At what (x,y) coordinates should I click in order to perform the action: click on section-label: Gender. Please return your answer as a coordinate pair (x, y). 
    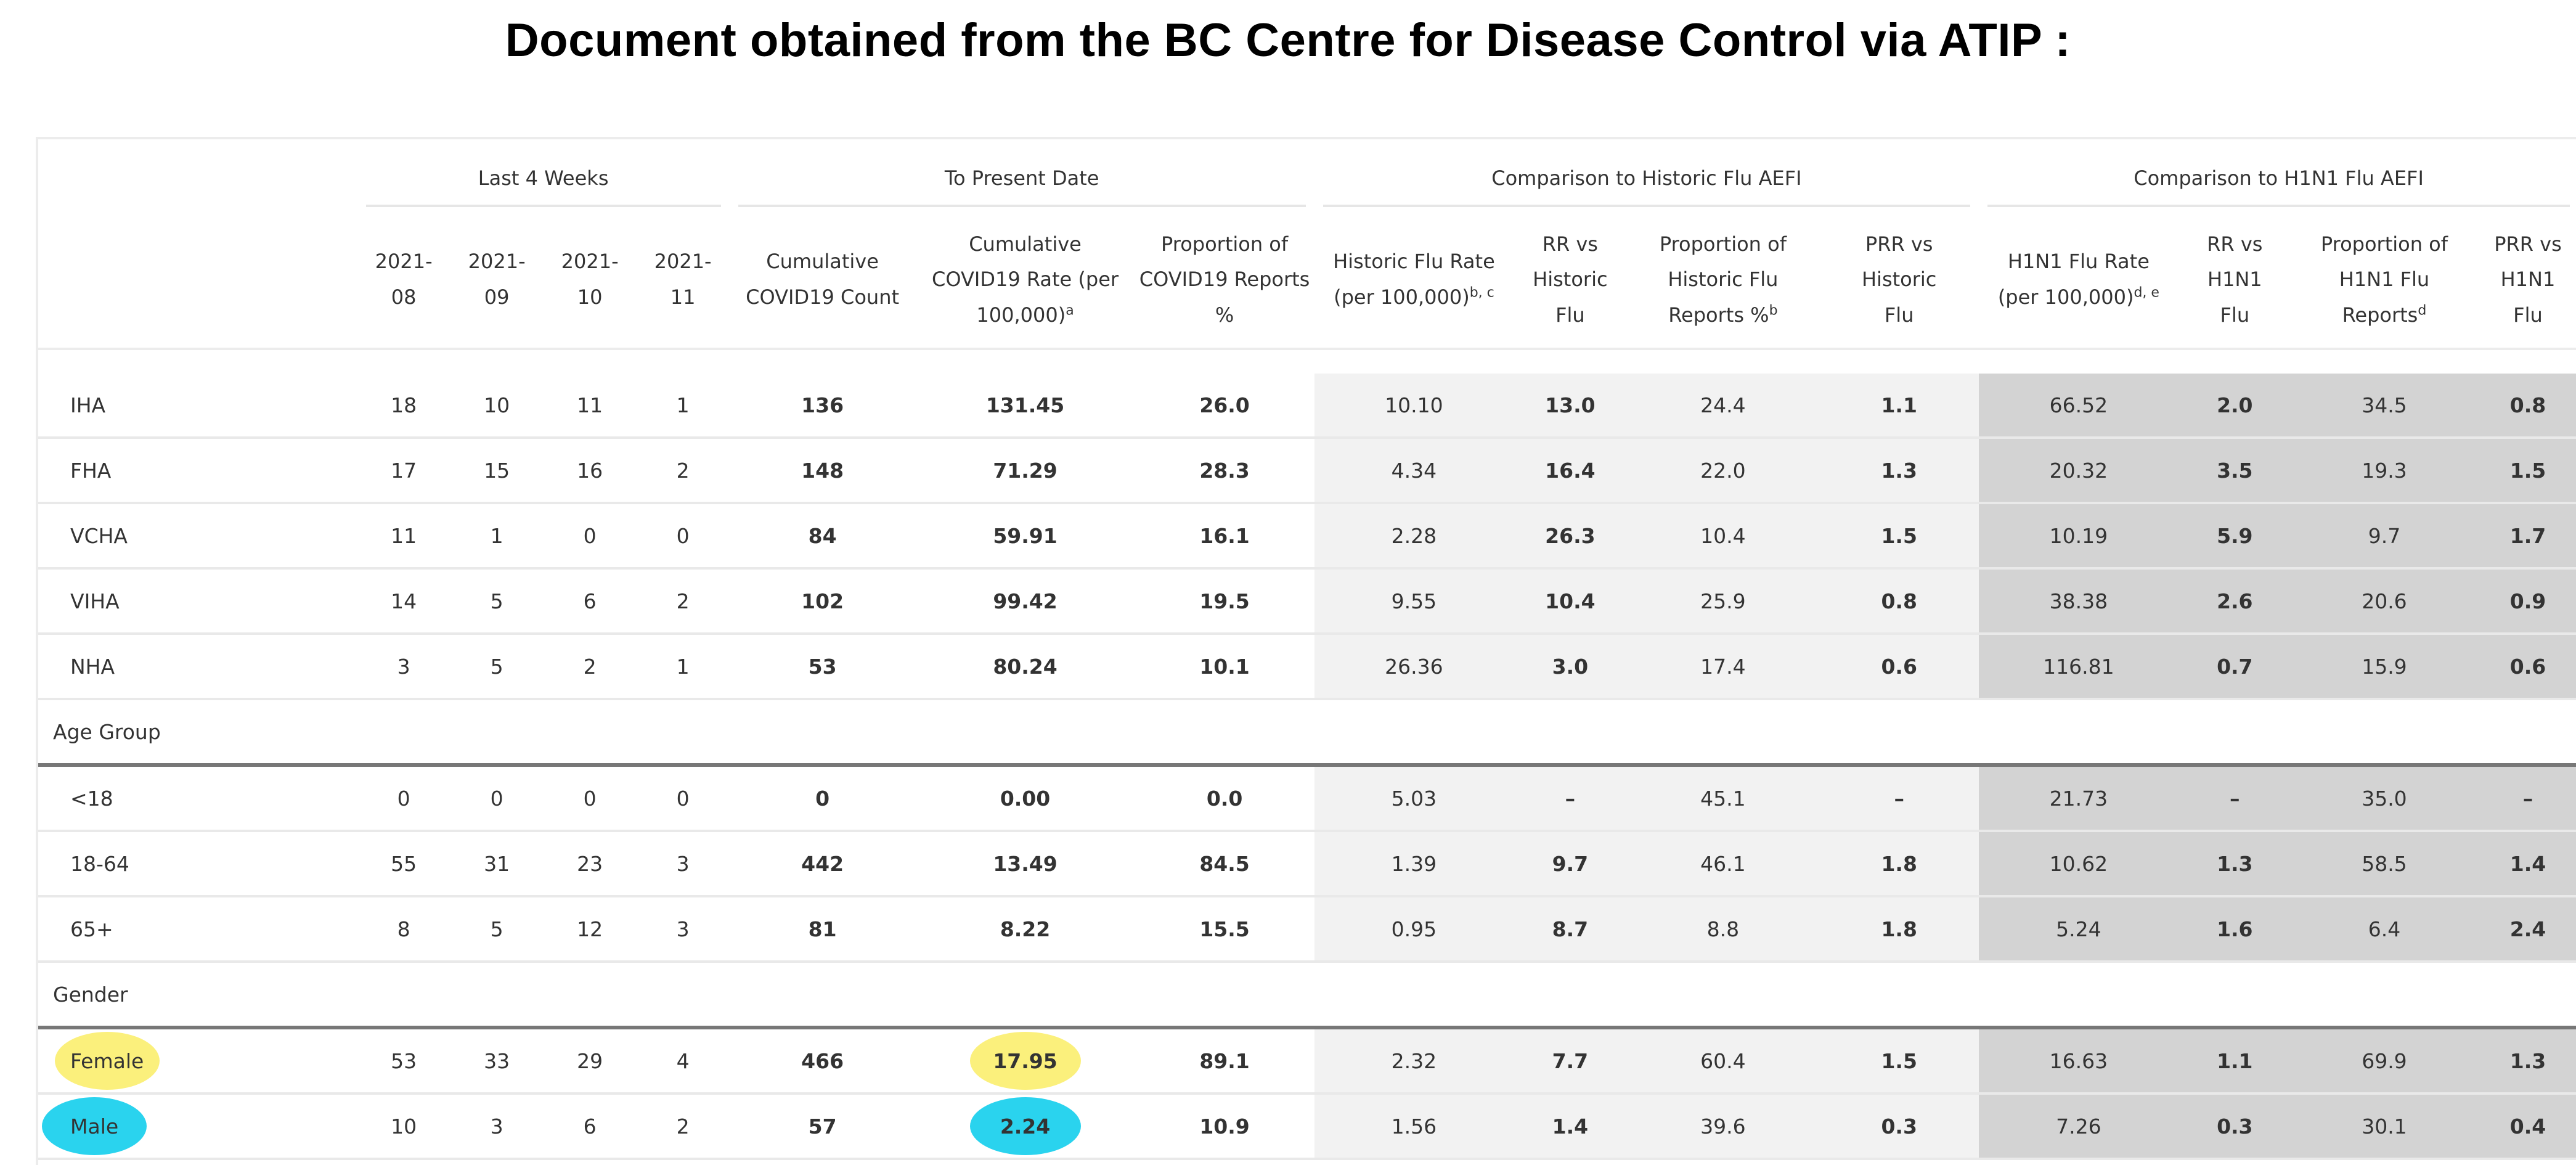
    Looking at the image, I should click on (1307, 995).